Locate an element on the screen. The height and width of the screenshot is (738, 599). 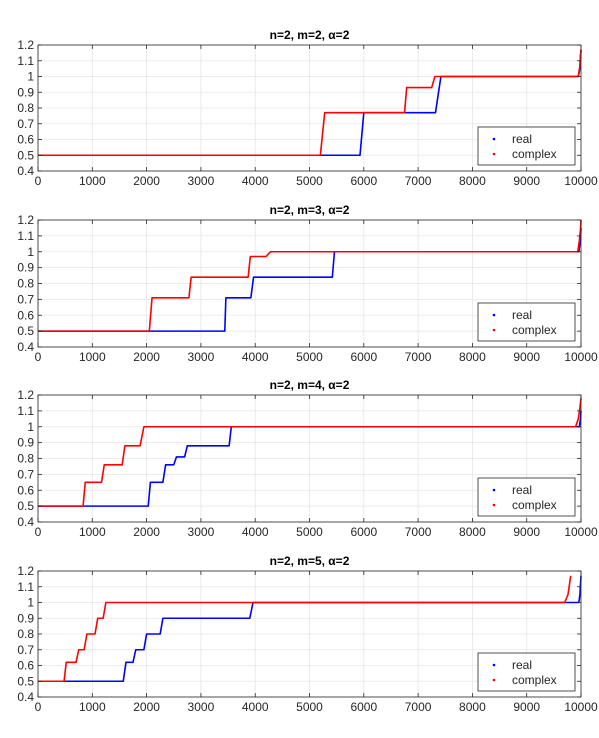
series-line-real is located at coordinates (310, 279).